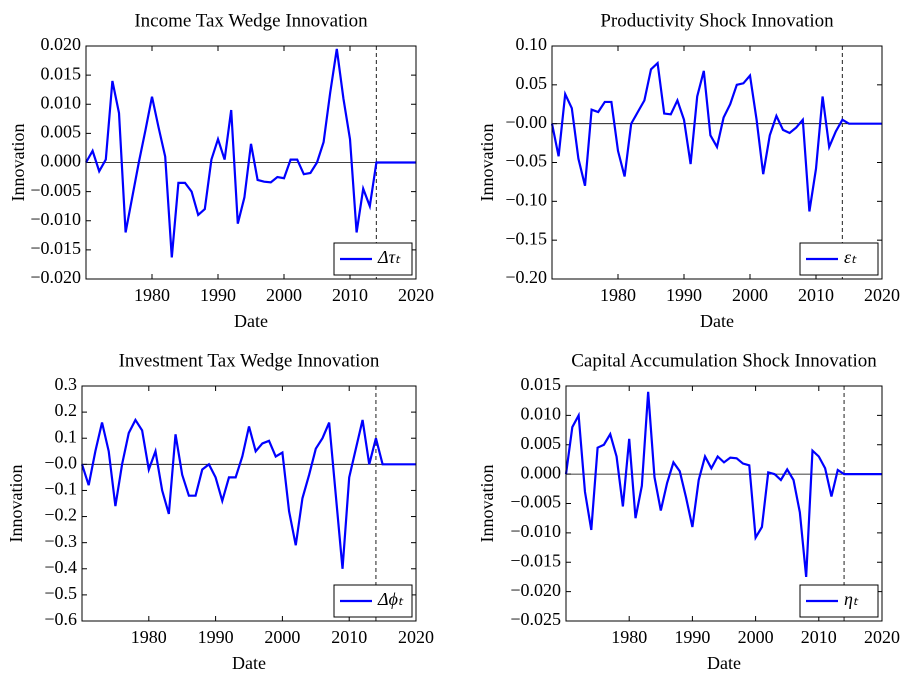 The image size is (907, 676). I want to click on legend-box, so click(839, 601).